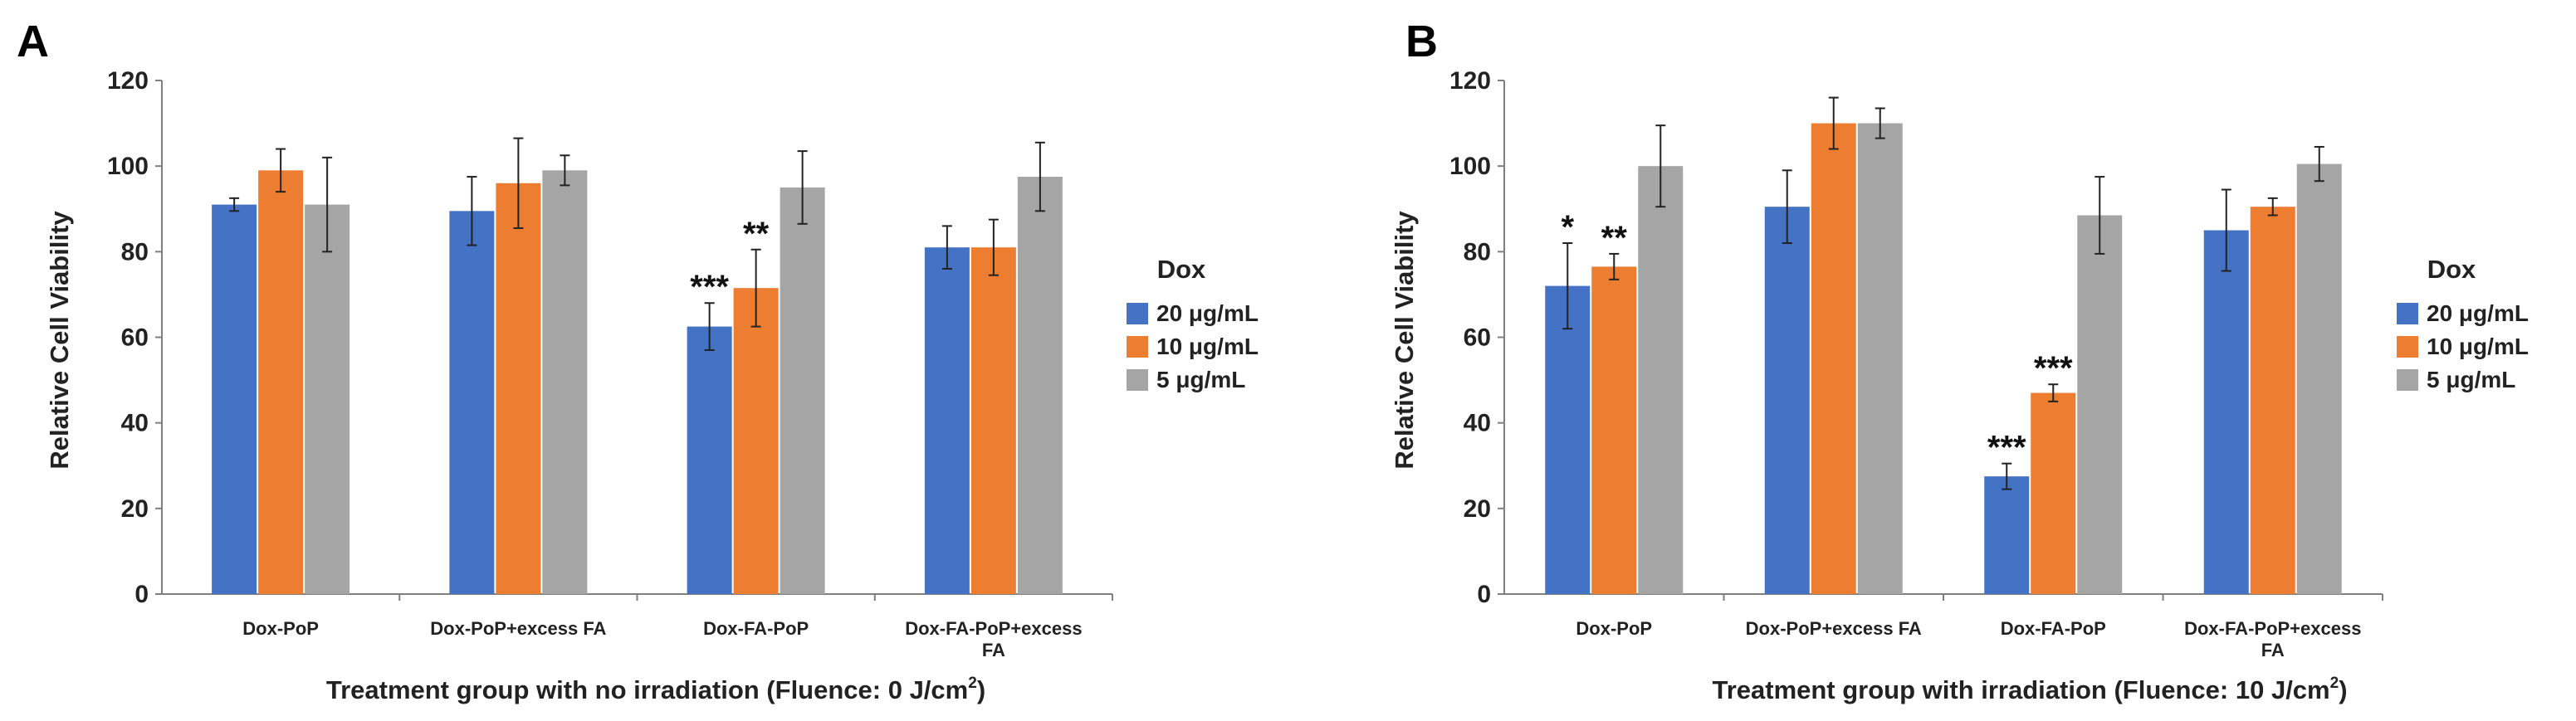 Image resolution: width=2576 pixels, height=721 pixels. I want to click on panel-label-b: B, so click(1421, 41).